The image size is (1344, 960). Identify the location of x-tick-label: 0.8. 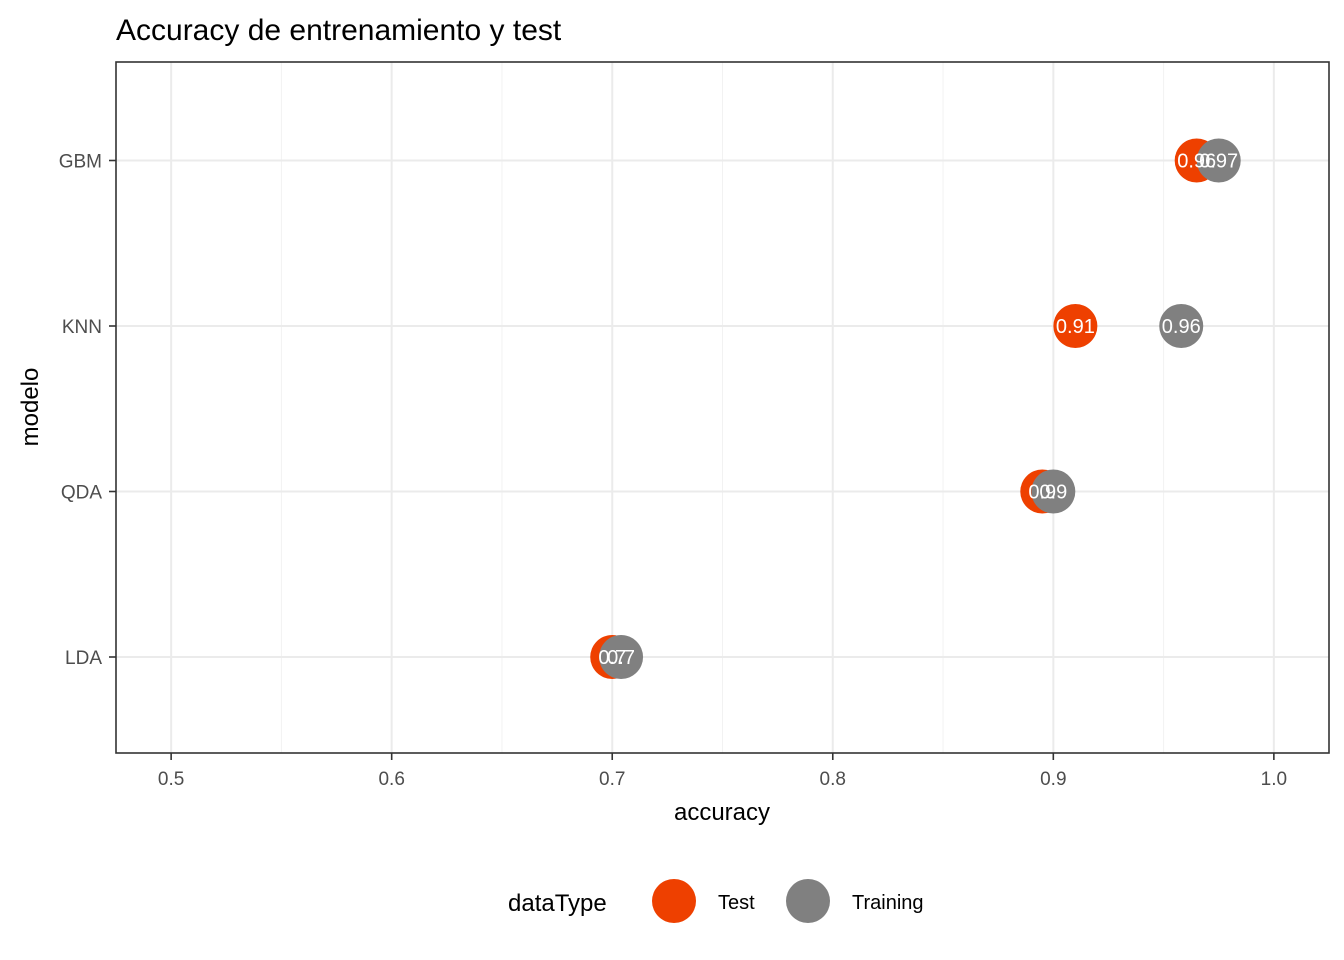
(833, 779).